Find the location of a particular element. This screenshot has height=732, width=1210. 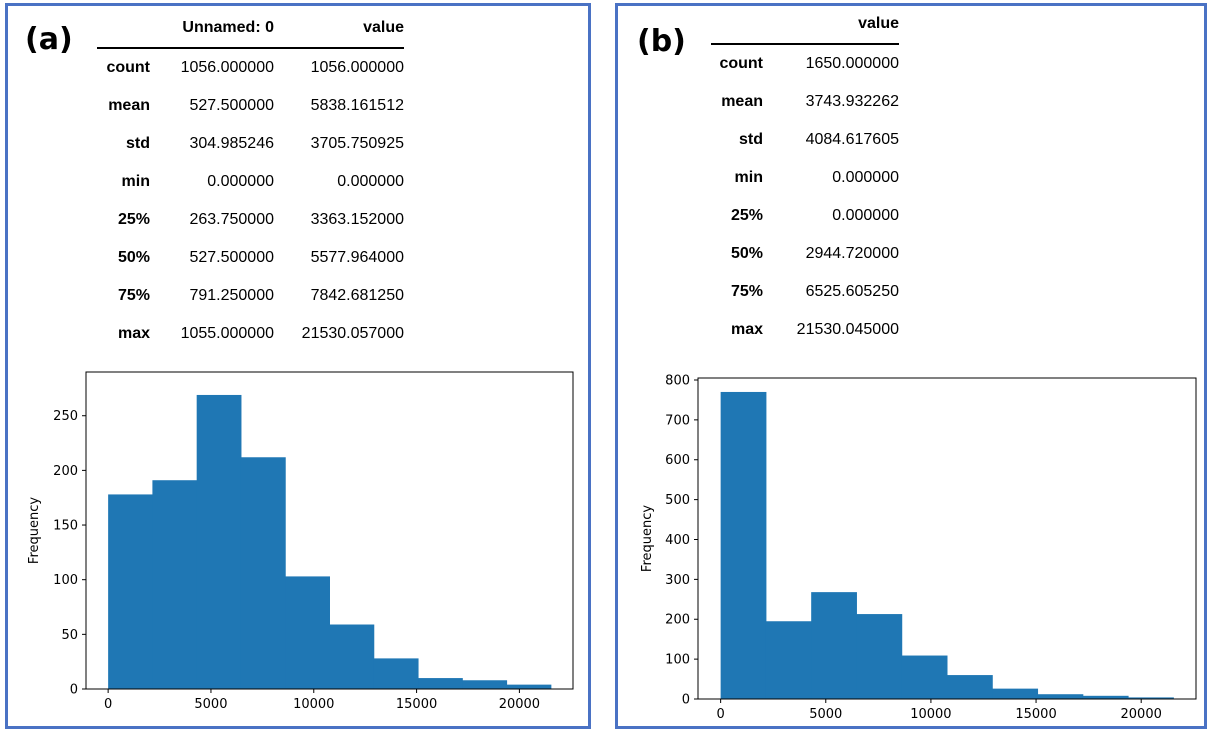

table-row: 75% 791.250000 7842.681250 is located at coordinates (250, 296).